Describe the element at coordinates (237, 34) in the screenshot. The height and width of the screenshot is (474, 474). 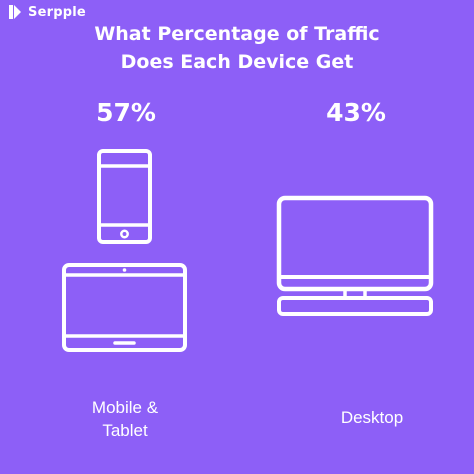
I see `title-line-1: What Percentage of Traffic` at that location.